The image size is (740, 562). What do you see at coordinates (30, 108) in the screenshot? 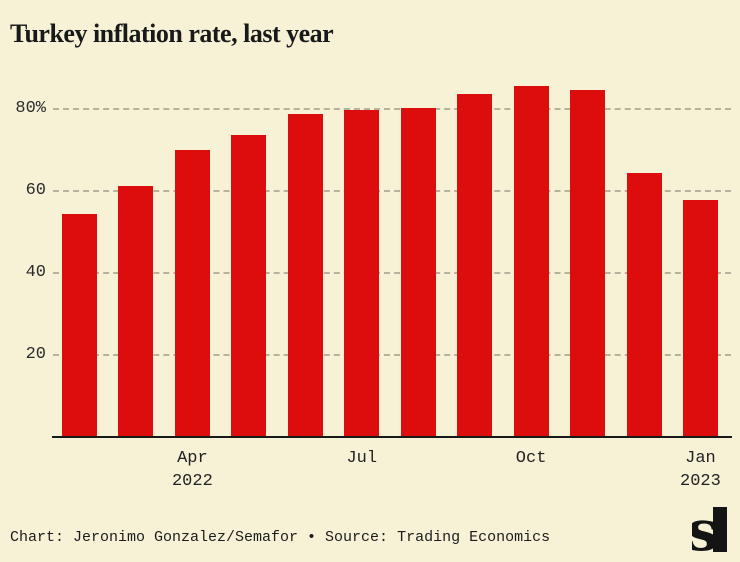
I see `y-tick-label-80: 80%` at bounding box center [30, 108].